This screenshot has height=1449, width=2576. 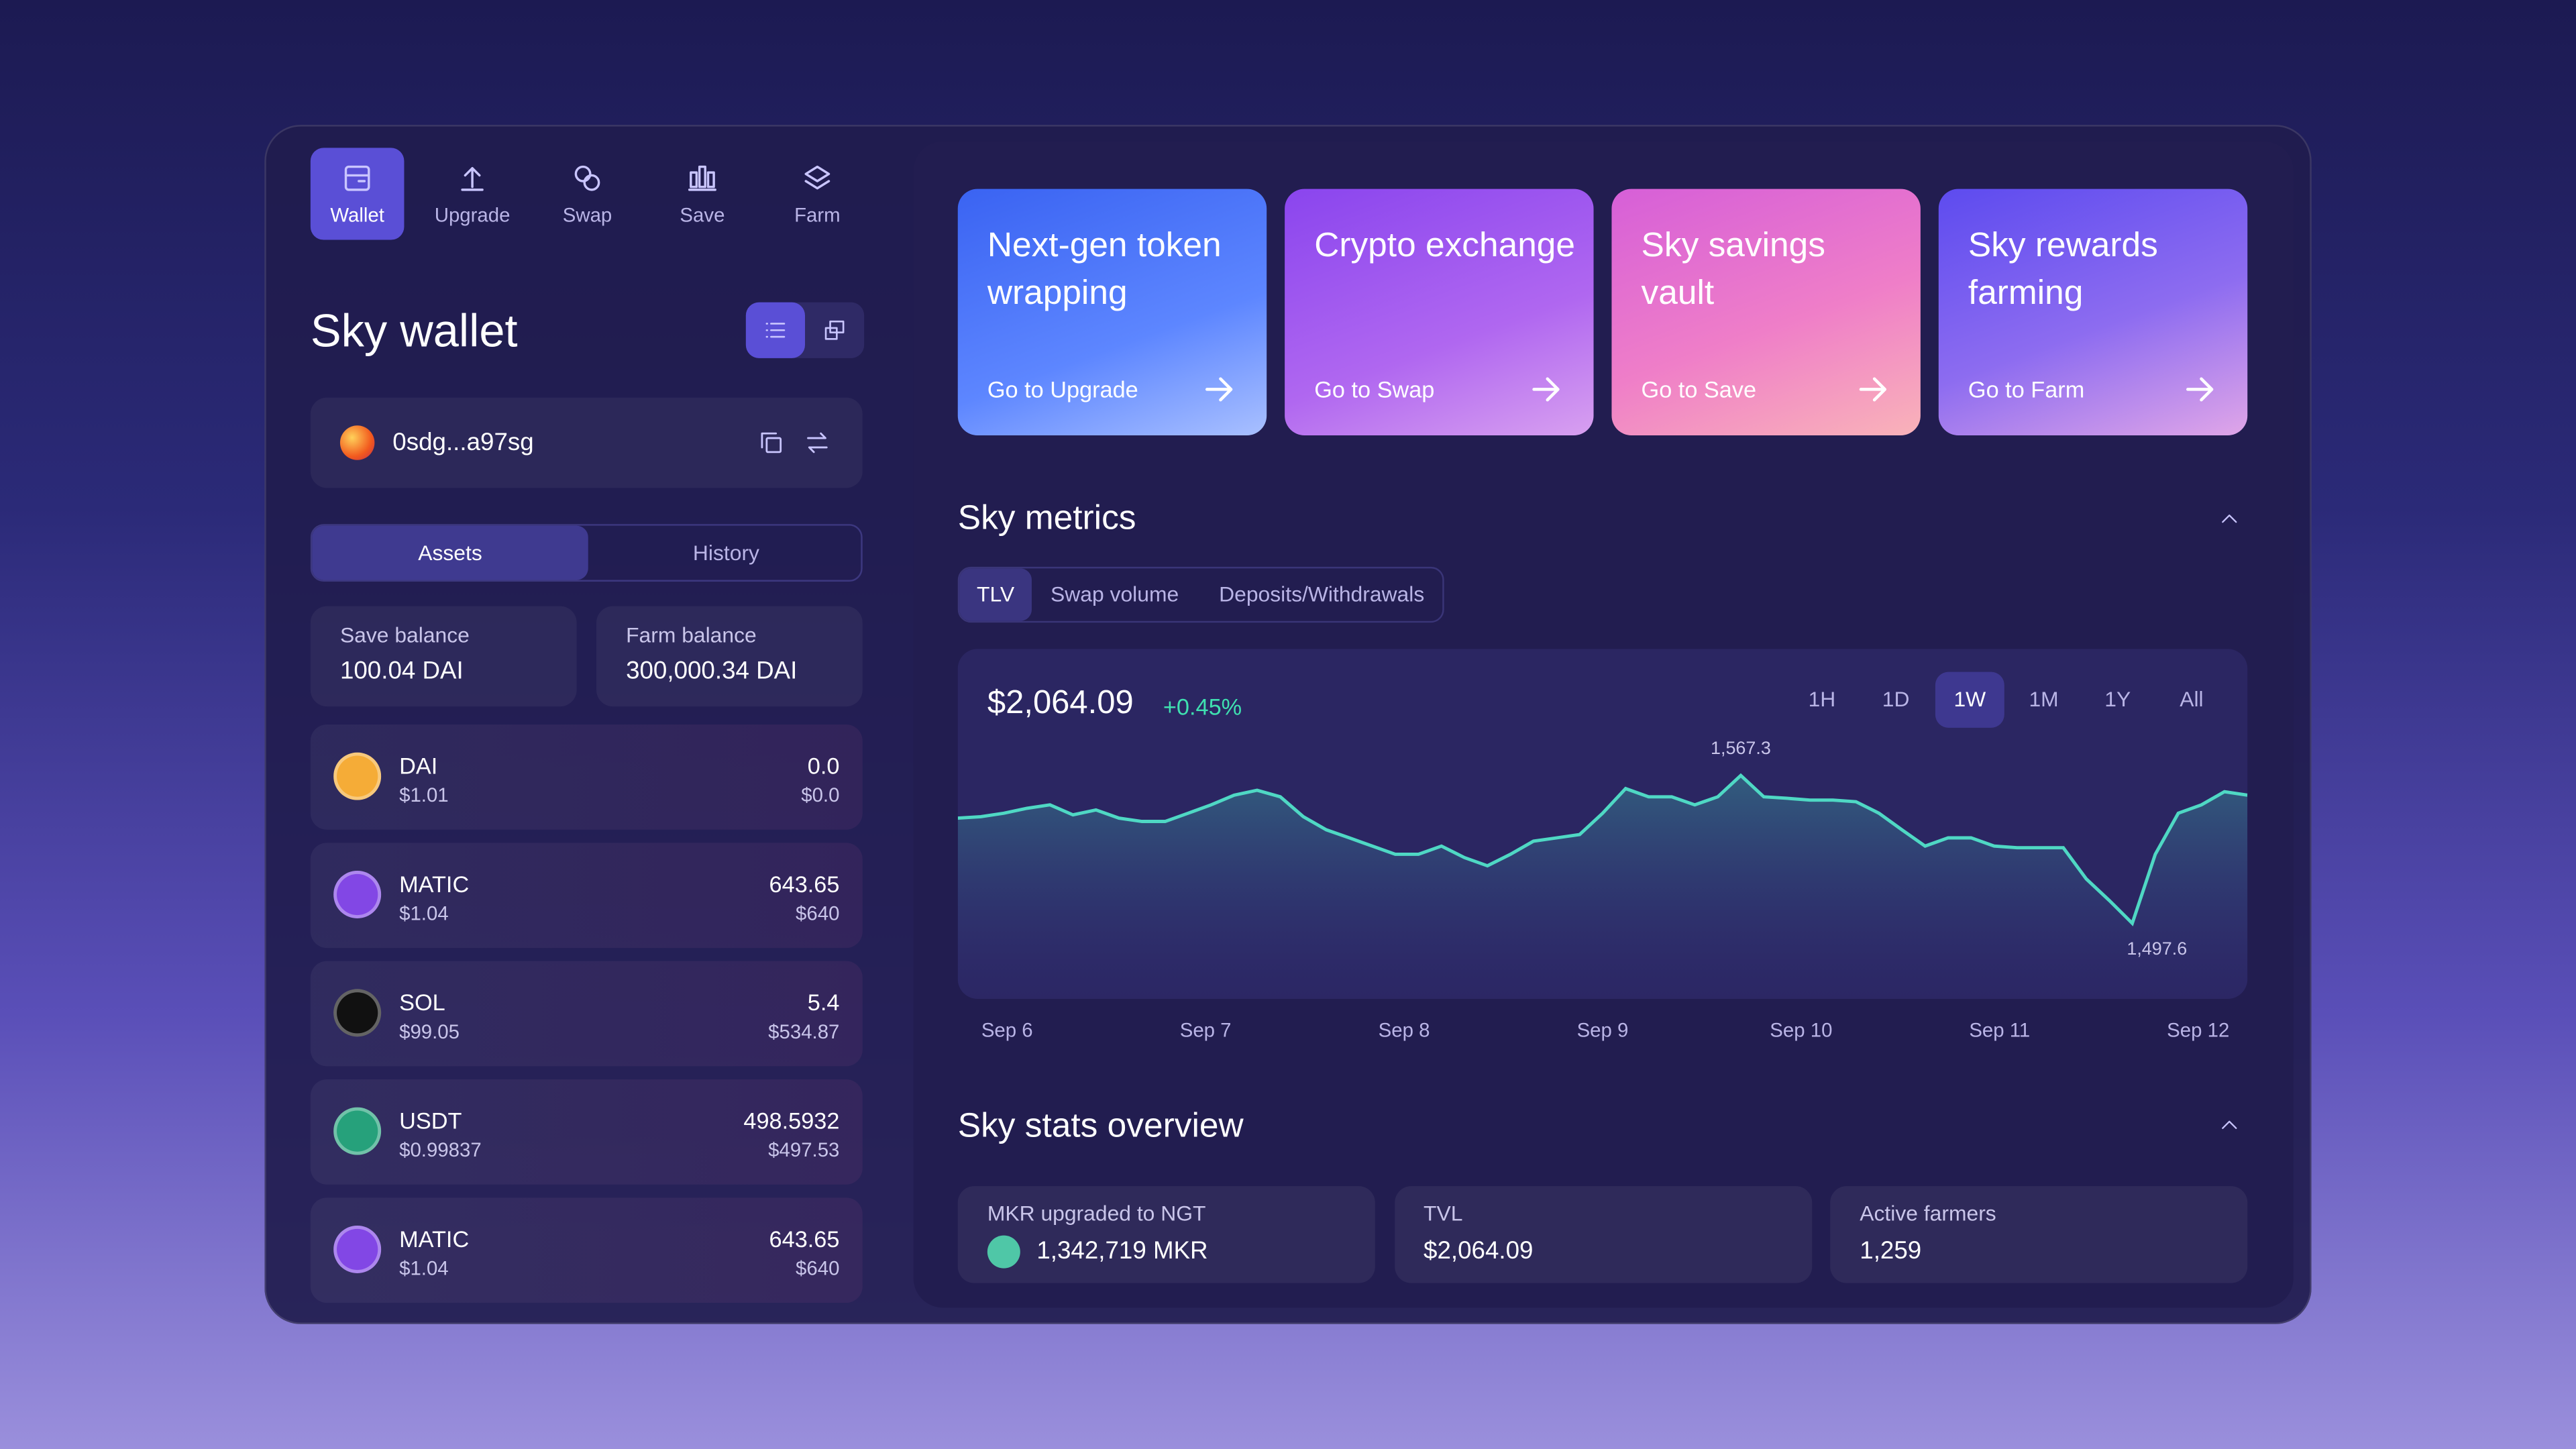 I want to click on price-change: +0.45%, so click(x=1202, y=706).